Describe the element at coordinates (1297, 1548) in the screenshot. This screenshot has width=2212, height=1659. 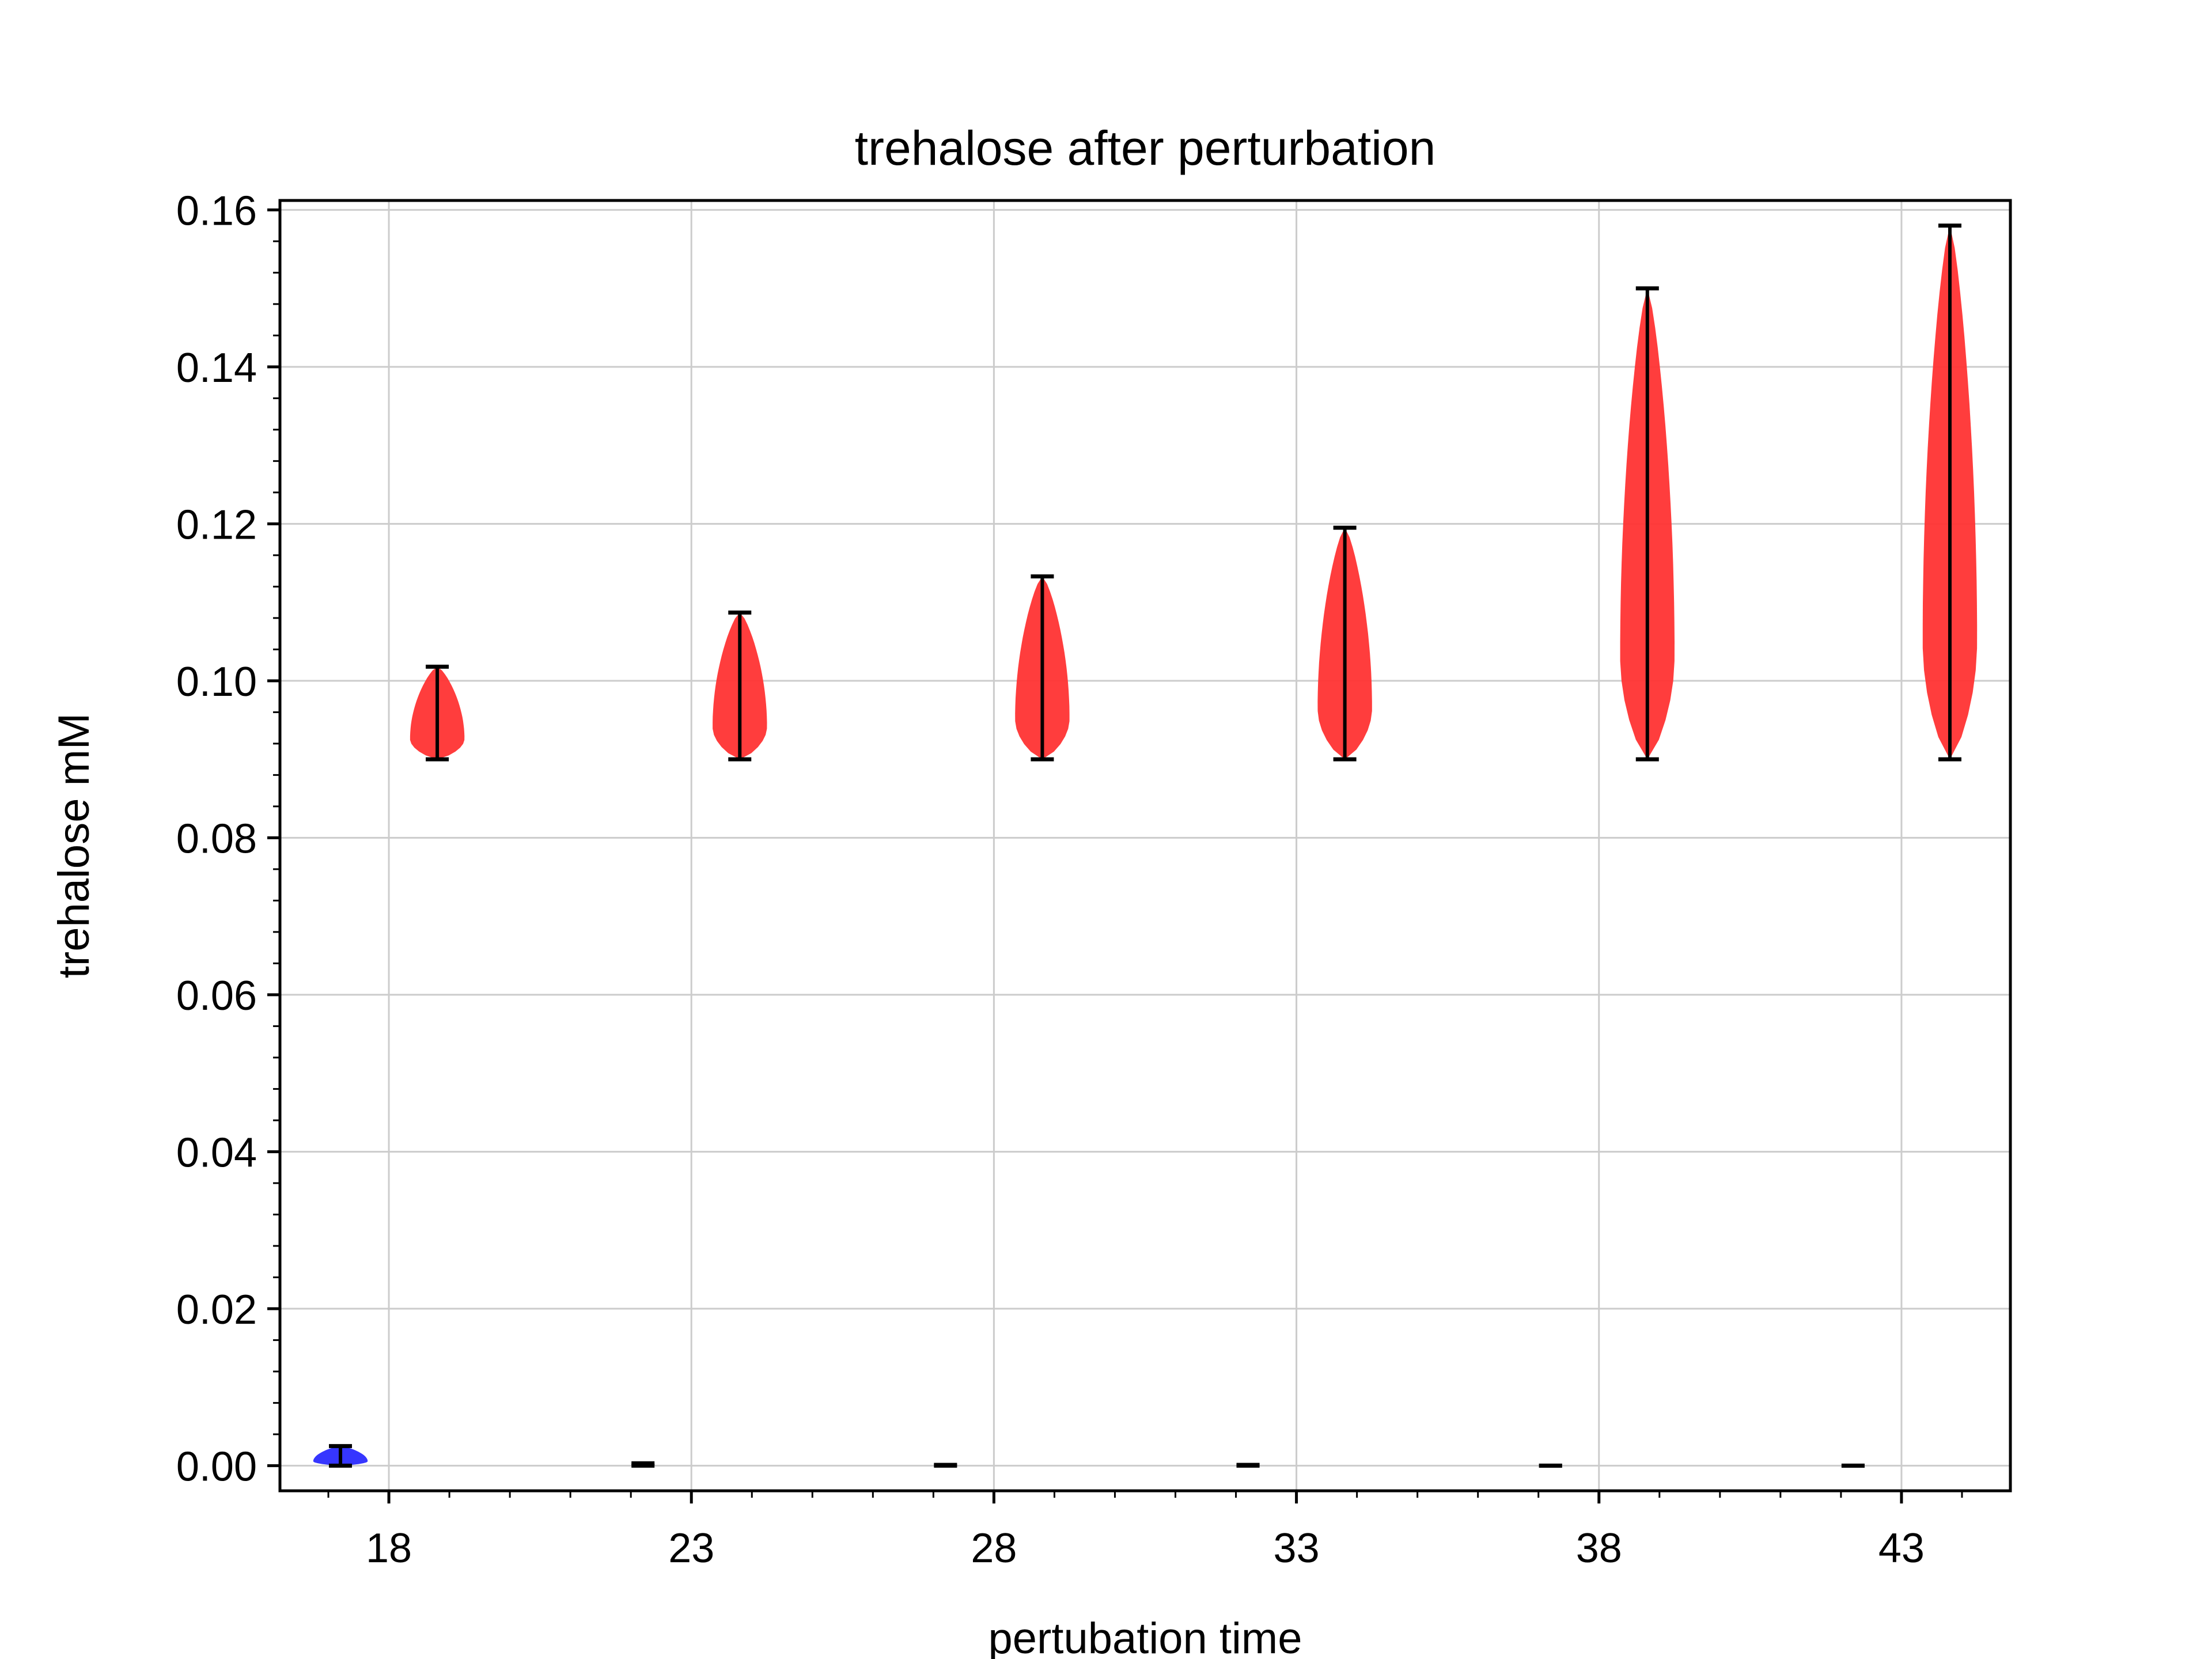
I see `x-tick-label: 33` at that location.